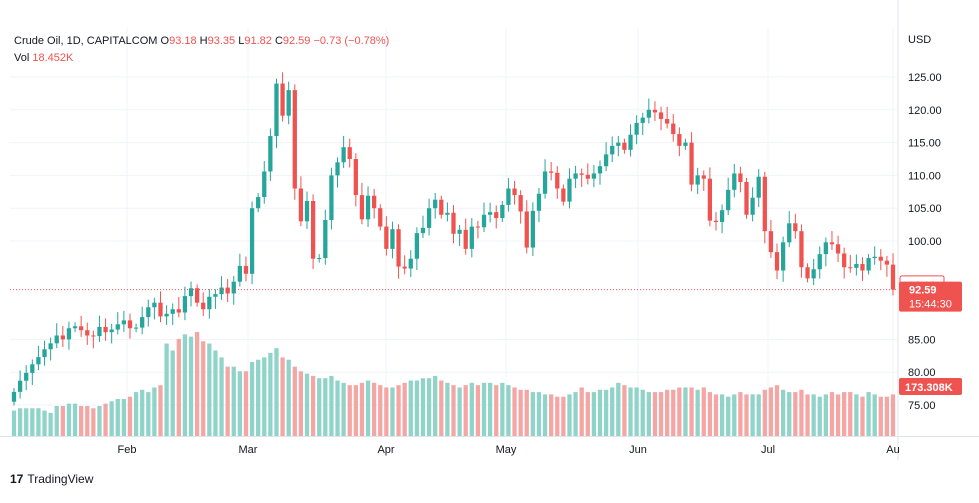 Image resolution: width=979 pixels, height=503 pixels. What do you see at coordinates (86, 41) in the screenshot?
I see `symbol-title: Crude Oil, 1D, CAPITALCOM` at bounding box center [86, 41].